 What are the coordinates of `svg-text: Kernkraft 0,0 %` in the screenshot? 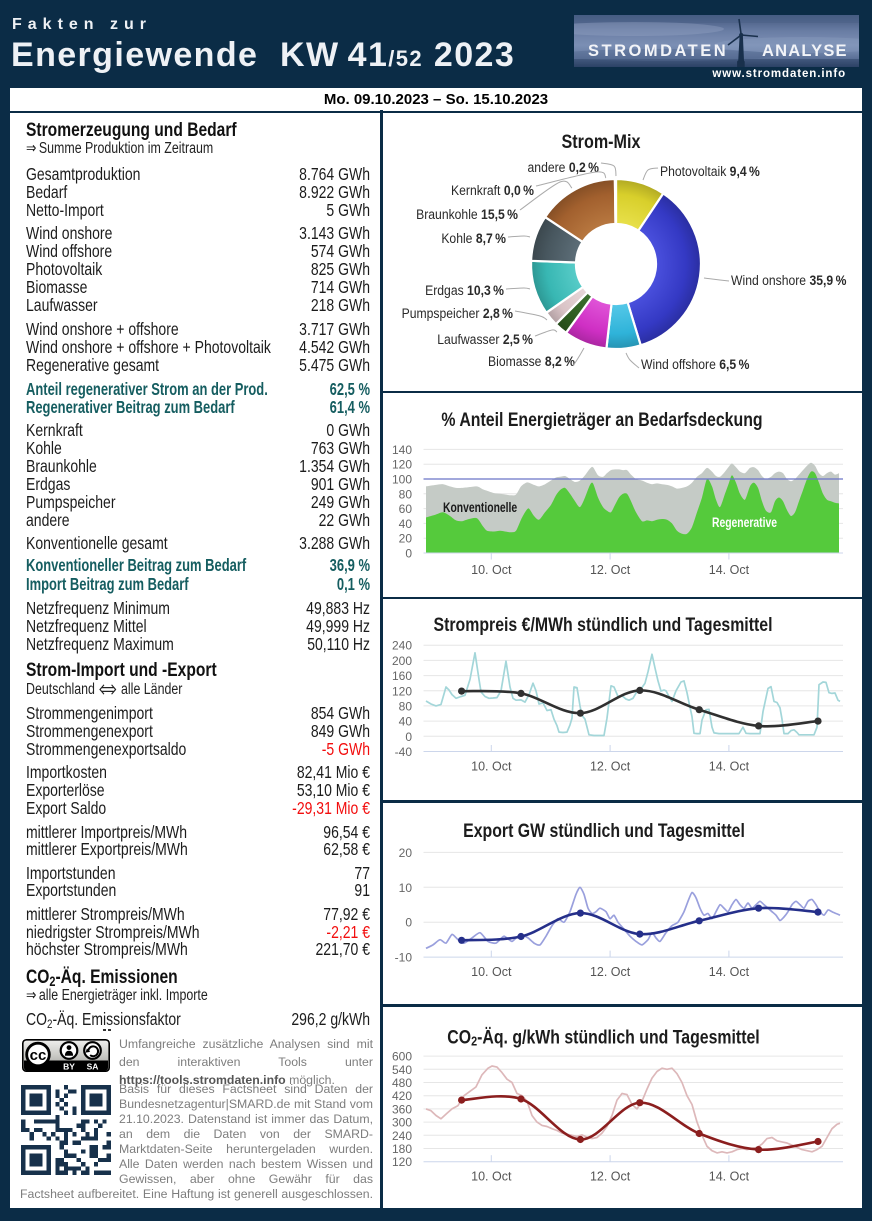 It's located at (492, 190).